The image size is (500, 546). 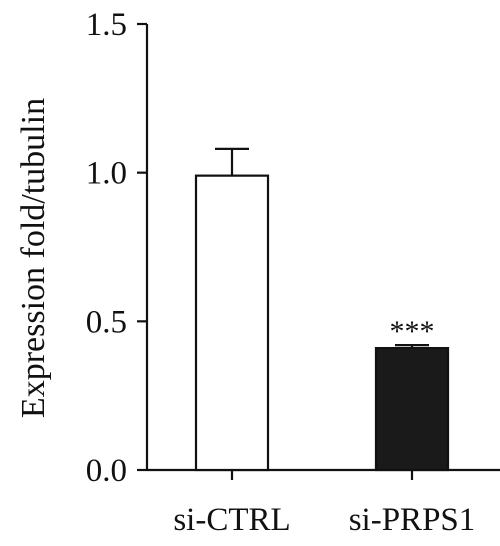 I want to click on y-tick-label: 0.5, so click(x=106, y=322).